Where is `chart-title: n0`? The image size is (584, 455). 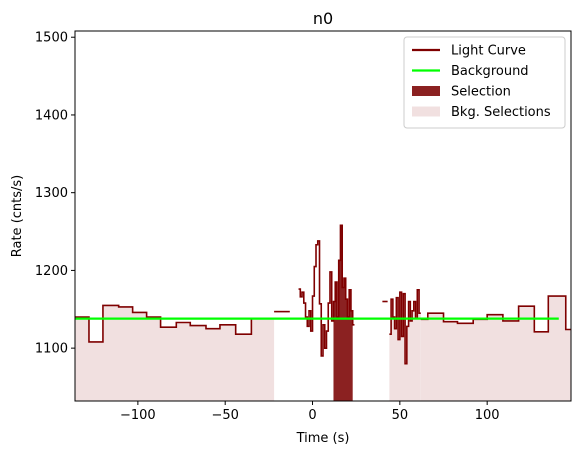 chart-title: n0 is located at coordinates (323, 18).